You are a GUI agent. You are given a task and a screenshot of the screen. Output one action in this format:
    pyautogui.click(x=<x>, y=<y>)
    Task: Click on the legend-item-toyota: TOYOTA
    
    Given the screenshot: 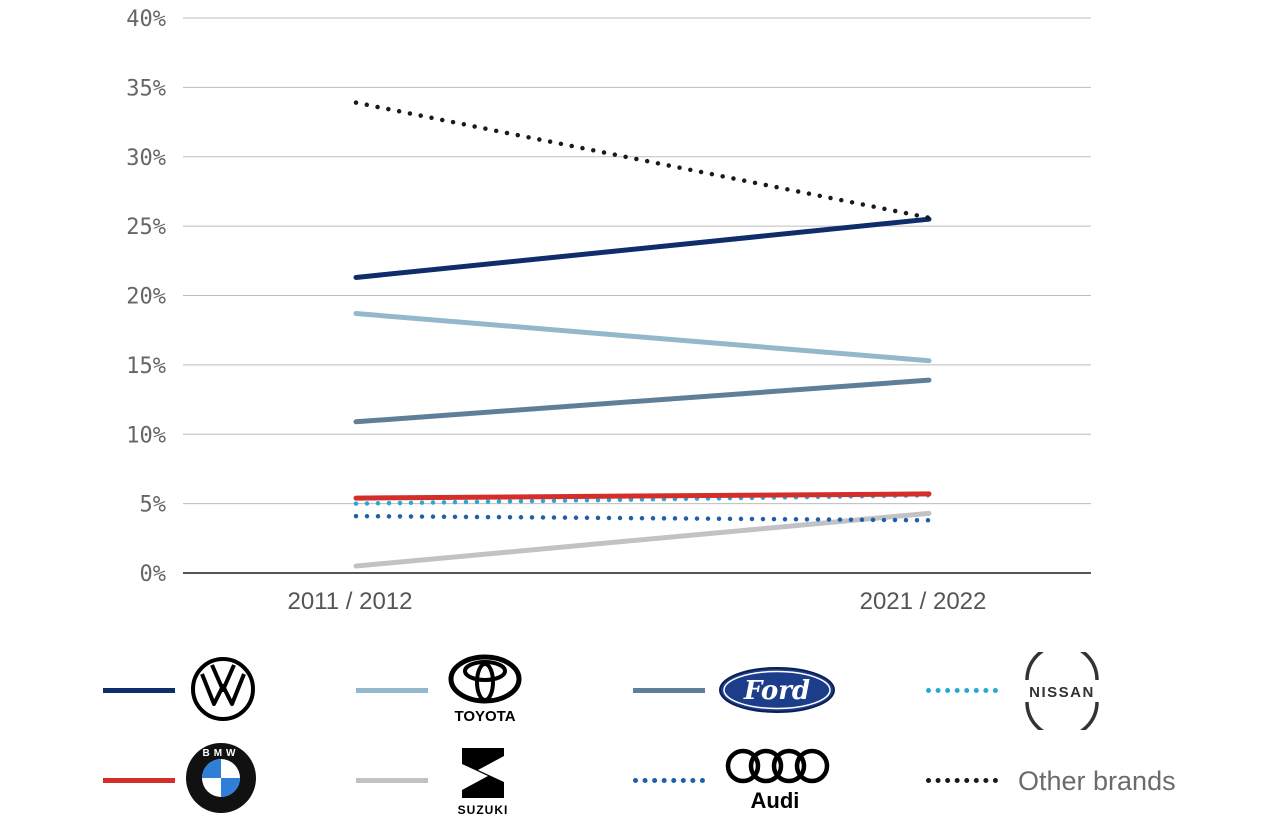 What is the action you would take?
    pyautogui.click(x=446, y=692)
    